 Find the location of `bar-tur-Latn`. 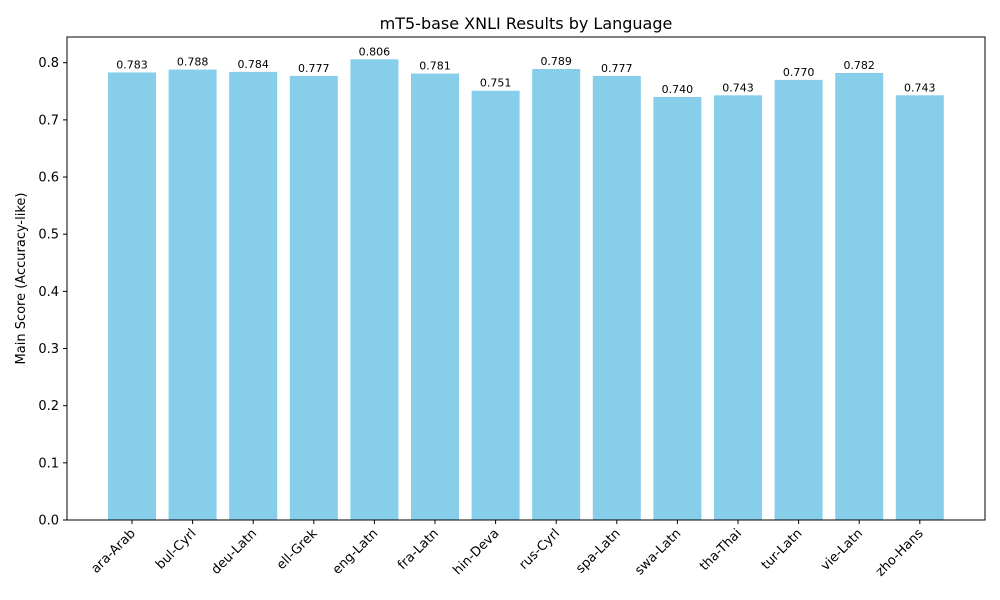

bar-tur-Latn is located at coordinates (798, 300).